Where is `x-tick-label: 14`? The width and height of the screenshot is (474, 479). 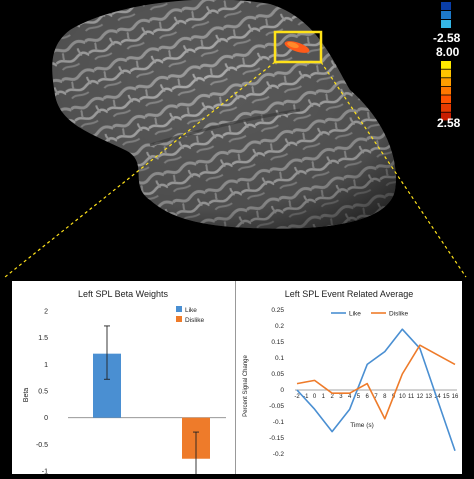 x-tick-label: 14 is located at coordinates (437, 397).